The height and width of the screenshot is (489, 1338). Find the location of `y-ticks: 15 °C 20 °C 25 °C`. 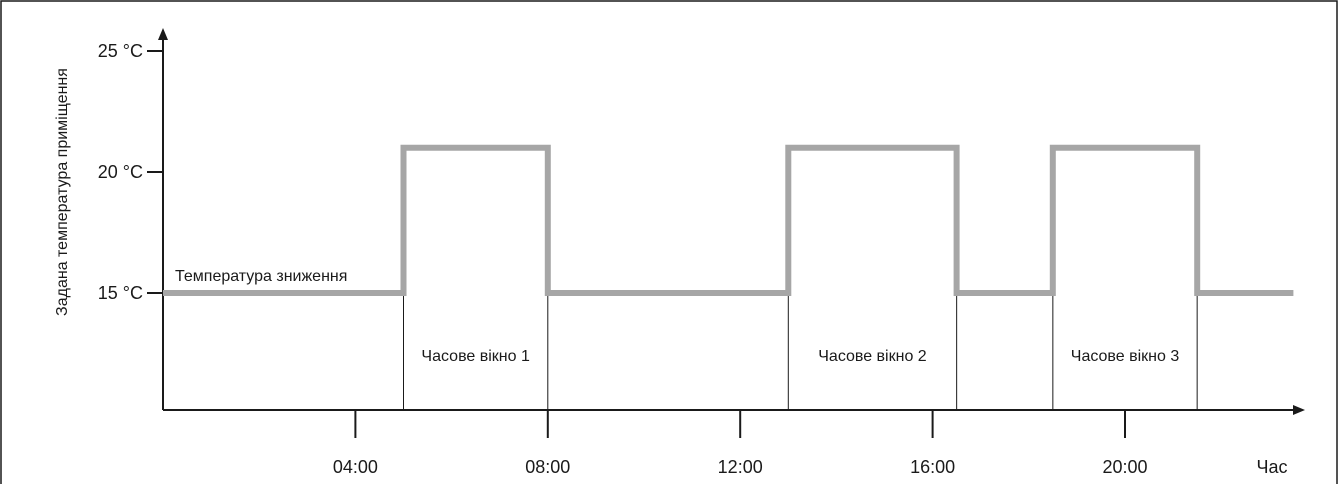

y-ticks: 15 °C 20 °C 25 °C is located at coordinates (130, 172).